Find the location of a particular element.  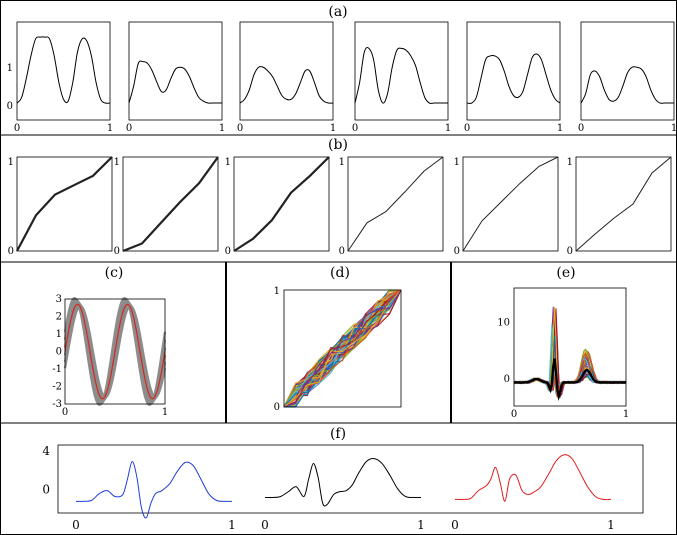

panel-d-ytick-0: 0 is located at coordinates (277, 407).